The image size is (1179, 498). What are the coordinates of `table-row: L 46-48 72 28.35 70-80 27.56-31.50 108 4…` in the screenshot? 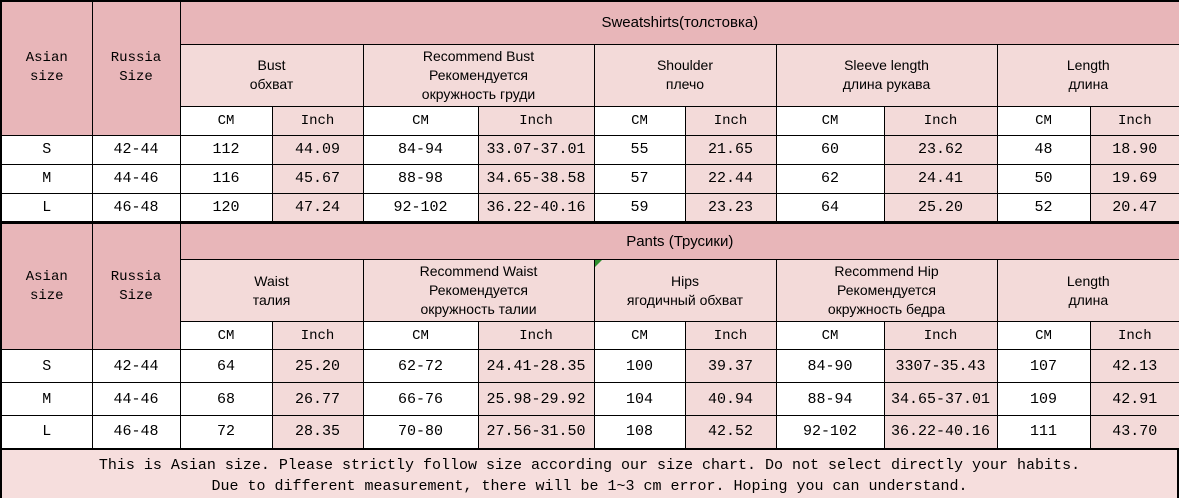 It's located at (589, 432).